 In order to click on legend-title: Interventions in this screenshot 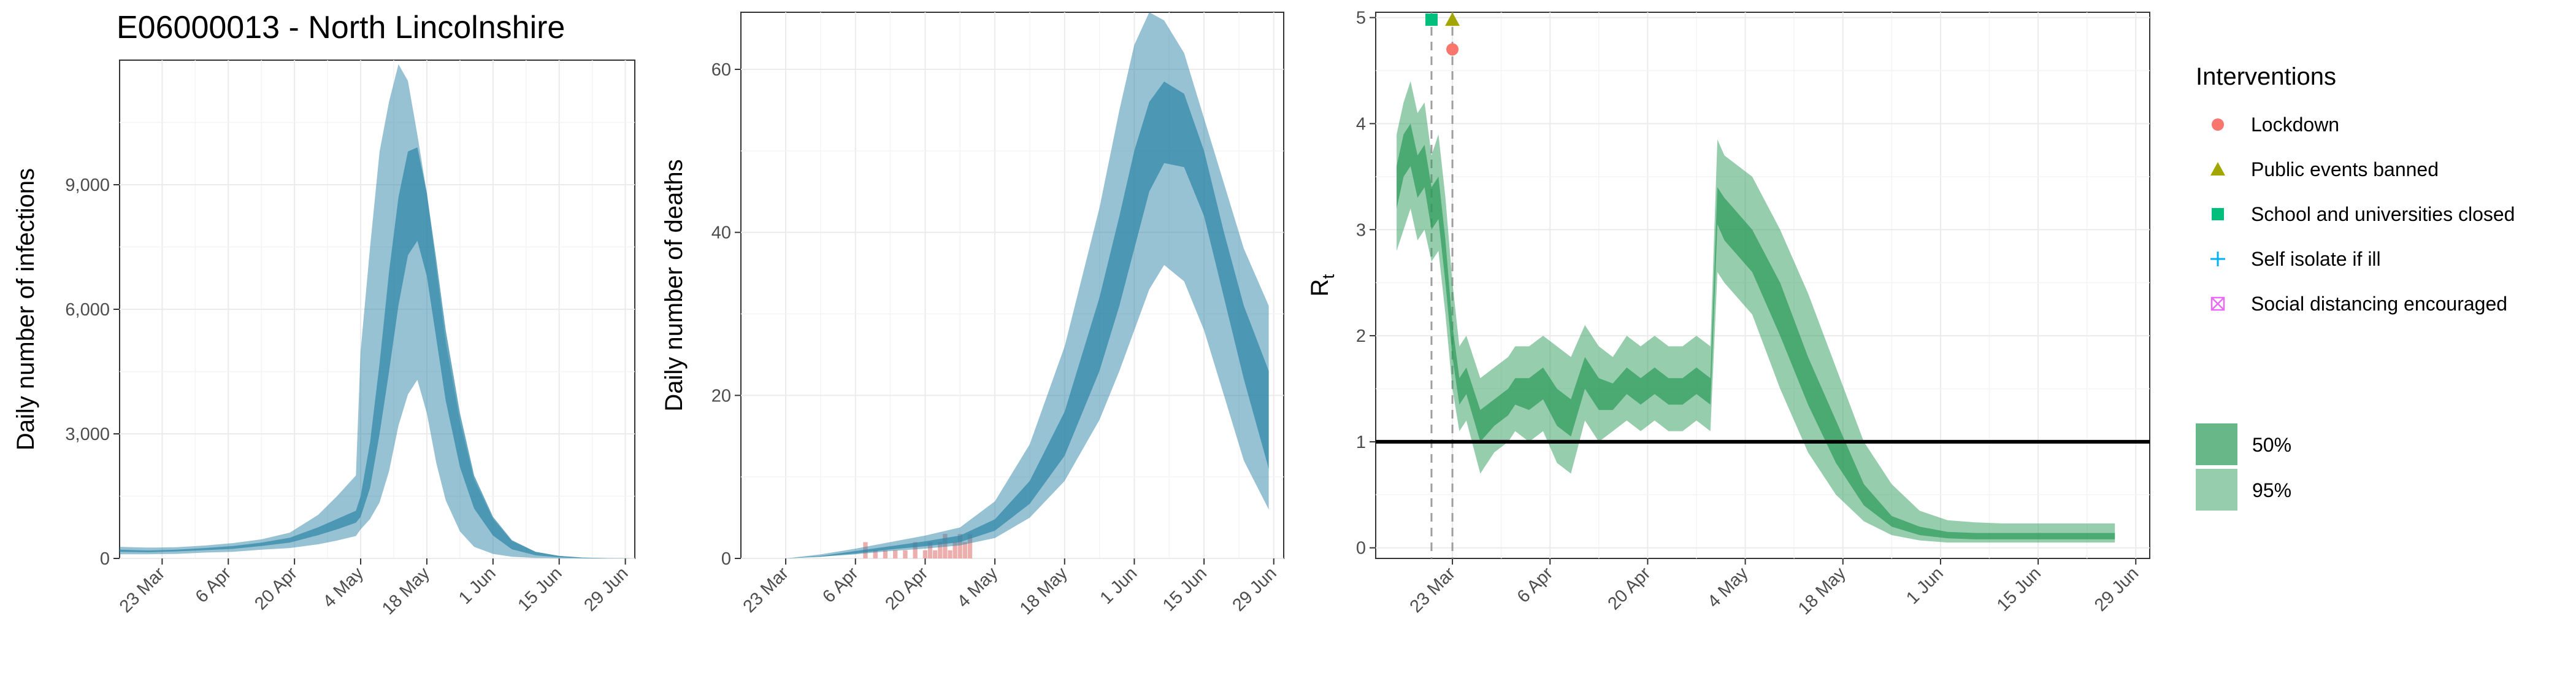, I will do `click(2266, 76)`.